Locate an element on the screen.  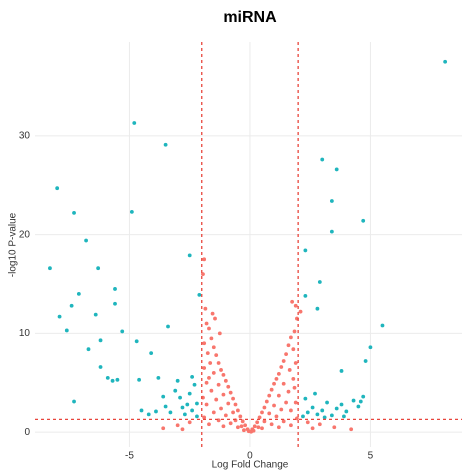
x-tick-label: 0 is located at coordinates (250, 456).